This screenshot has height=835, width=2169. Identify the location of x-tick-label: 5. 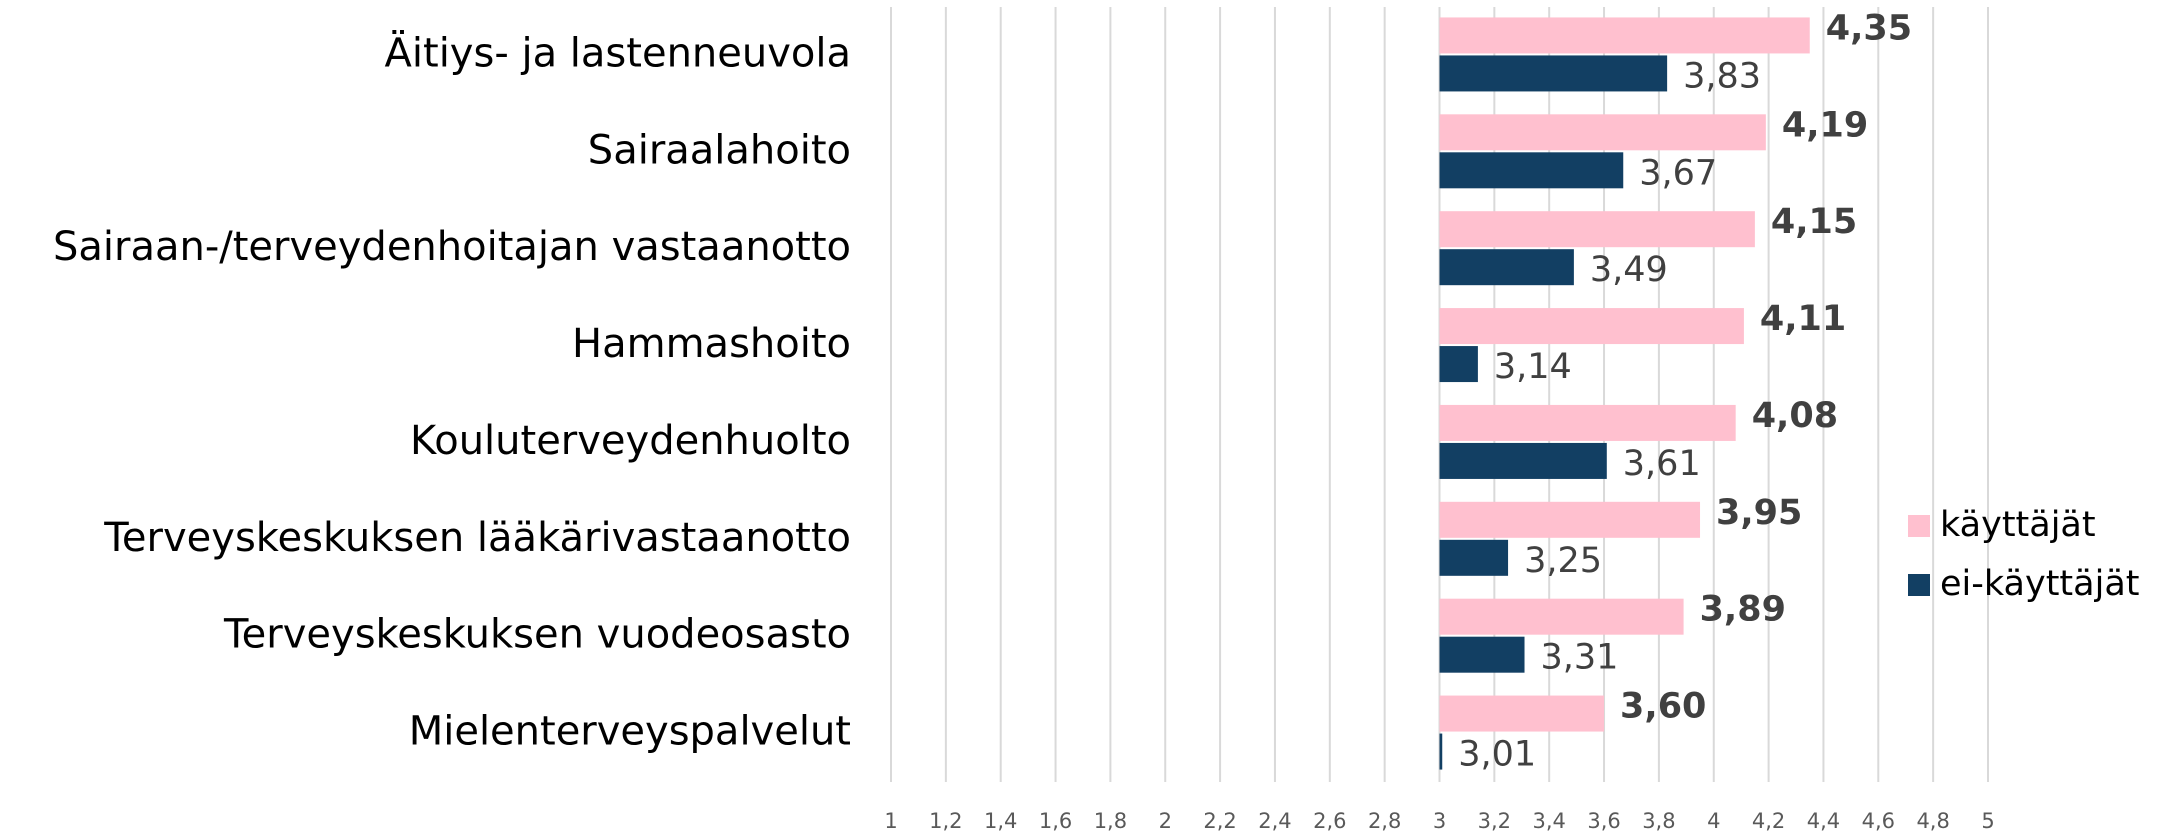
(1987, 821).